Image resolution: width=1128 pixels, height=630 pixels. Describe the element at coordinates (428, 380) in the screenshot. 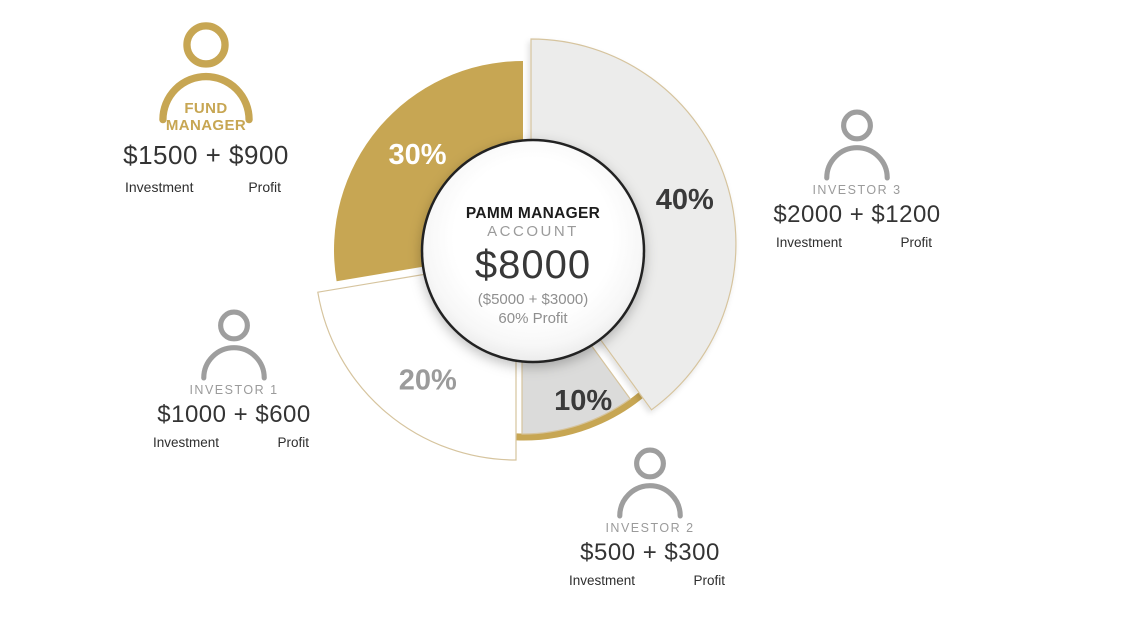

I see `slice-label-20%: 20%` at that location.